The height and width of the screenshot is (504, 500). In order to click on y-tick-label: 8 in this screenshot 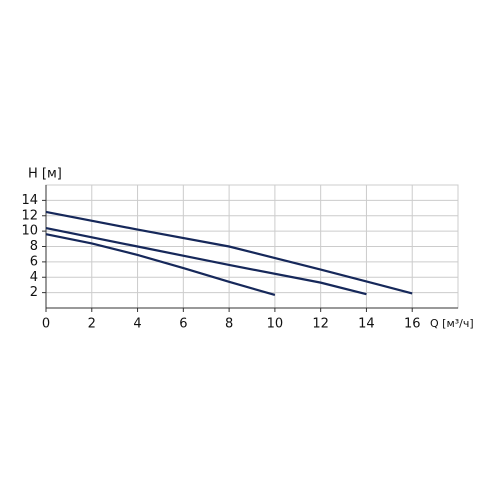, I will do `click(34, 246)`.